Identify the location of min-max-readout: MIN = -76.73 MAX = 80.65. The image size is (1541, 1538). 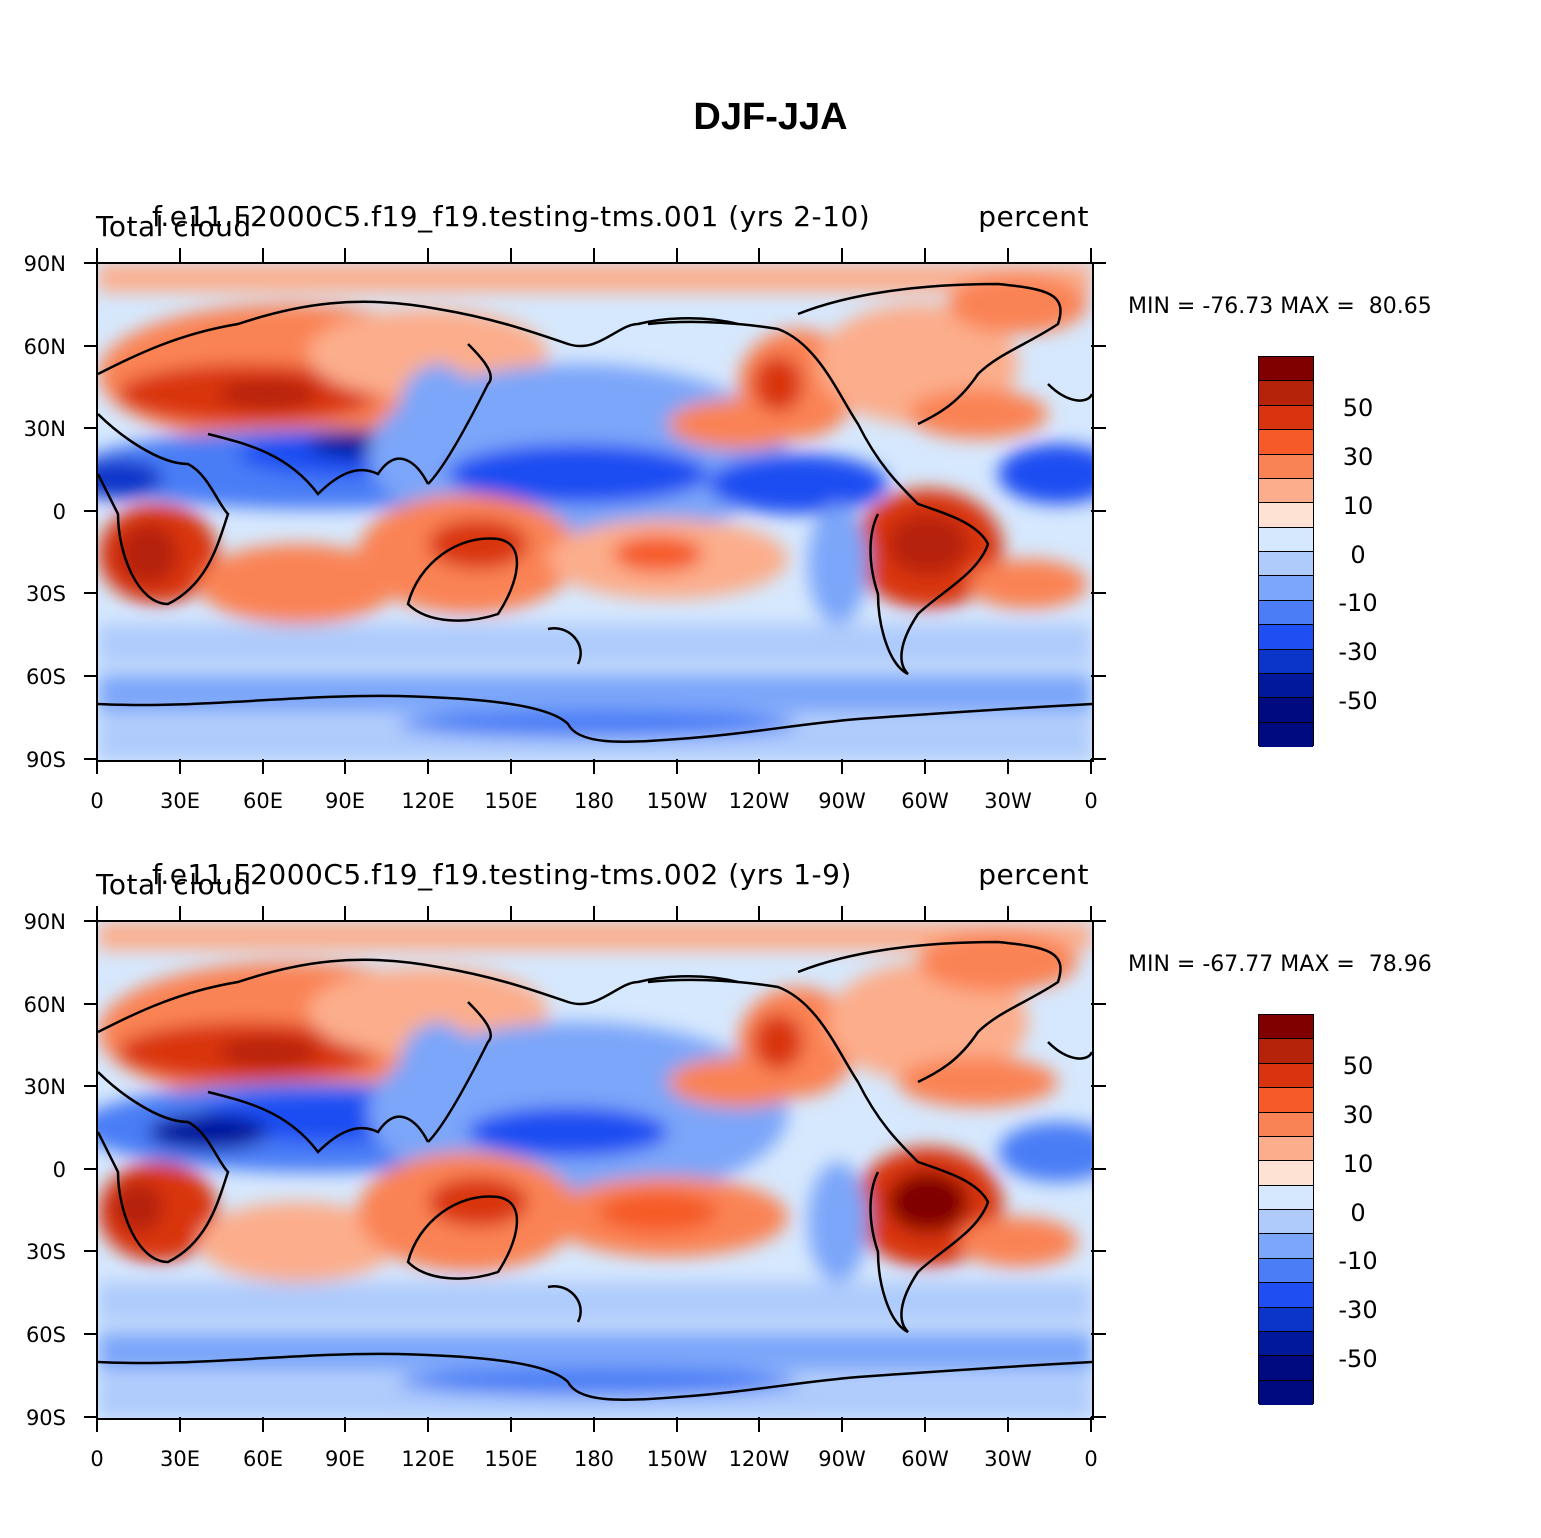
(1280, 306).